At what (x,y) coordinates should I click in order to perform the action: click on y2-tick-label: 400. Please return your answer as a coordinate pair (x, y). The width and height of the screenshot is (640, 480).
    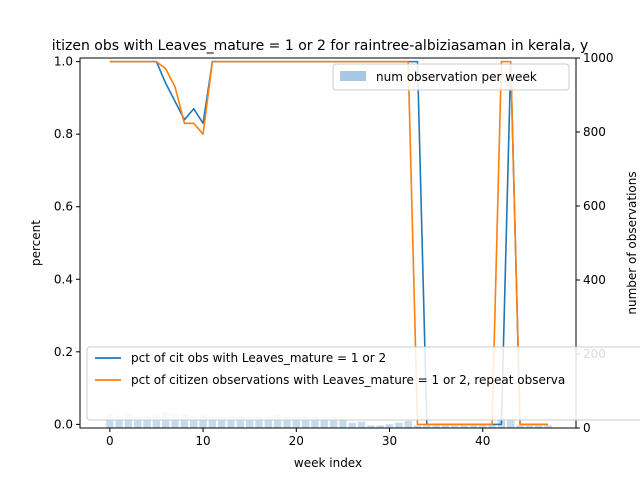
    Looking at the image, I should click on (594, 280).